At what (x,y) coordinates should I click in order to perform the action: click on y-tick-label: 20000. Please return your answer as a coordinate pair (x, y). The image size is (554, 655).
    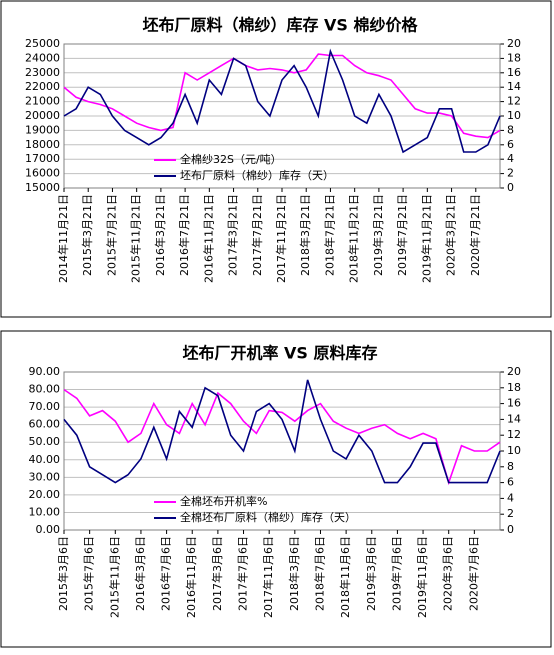
    Looking at the image, I should click on (42, 115).